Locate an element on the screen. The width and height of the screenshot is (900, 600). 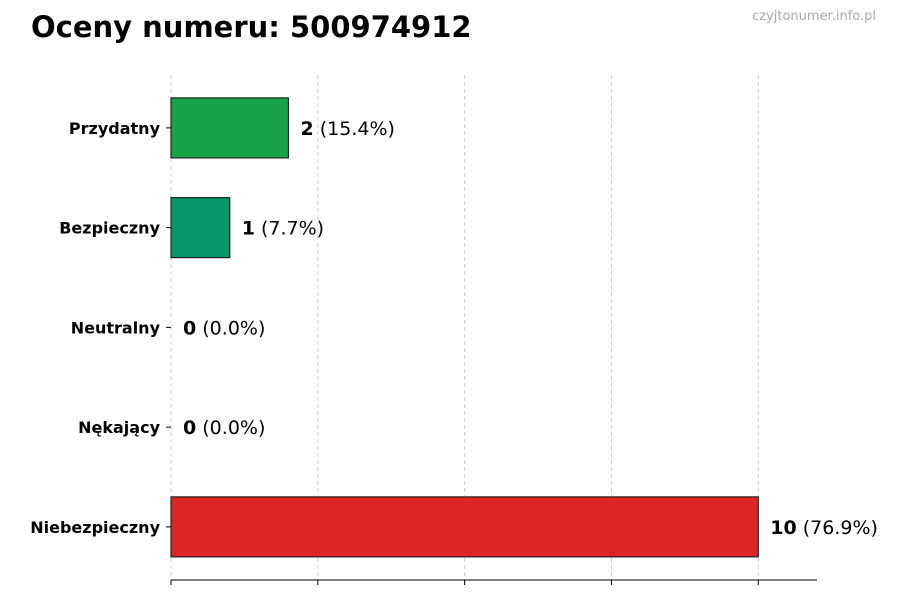
value-label: 10 (76.9%) is located at coordinates (824, 528).